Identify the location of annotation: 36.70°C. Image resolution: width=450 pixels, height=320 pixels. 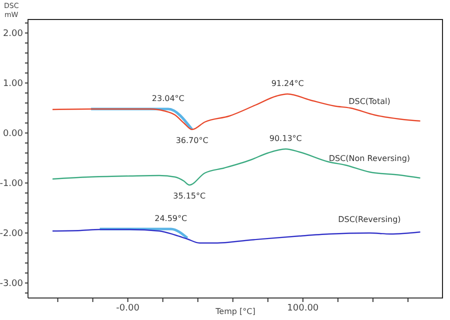
(192, 141).